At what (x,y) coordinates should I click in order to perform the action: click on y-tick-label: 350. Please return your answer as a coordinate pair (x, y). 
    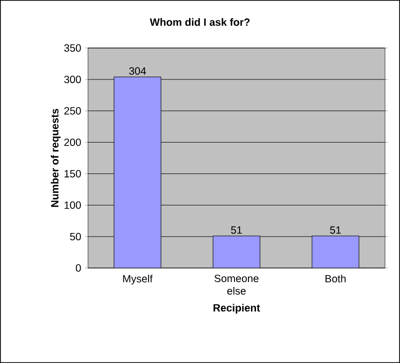
    Looking at the image, I should click on (72, 48).